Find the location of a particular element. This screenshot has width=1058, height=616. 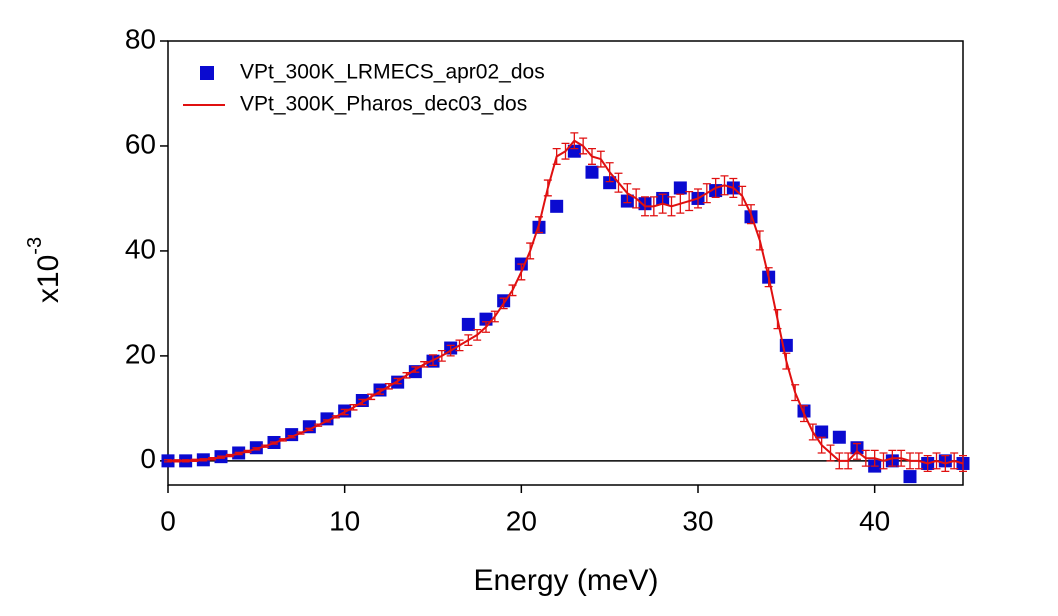

x-tick-label: 30 is located at coordinates (697, 520).